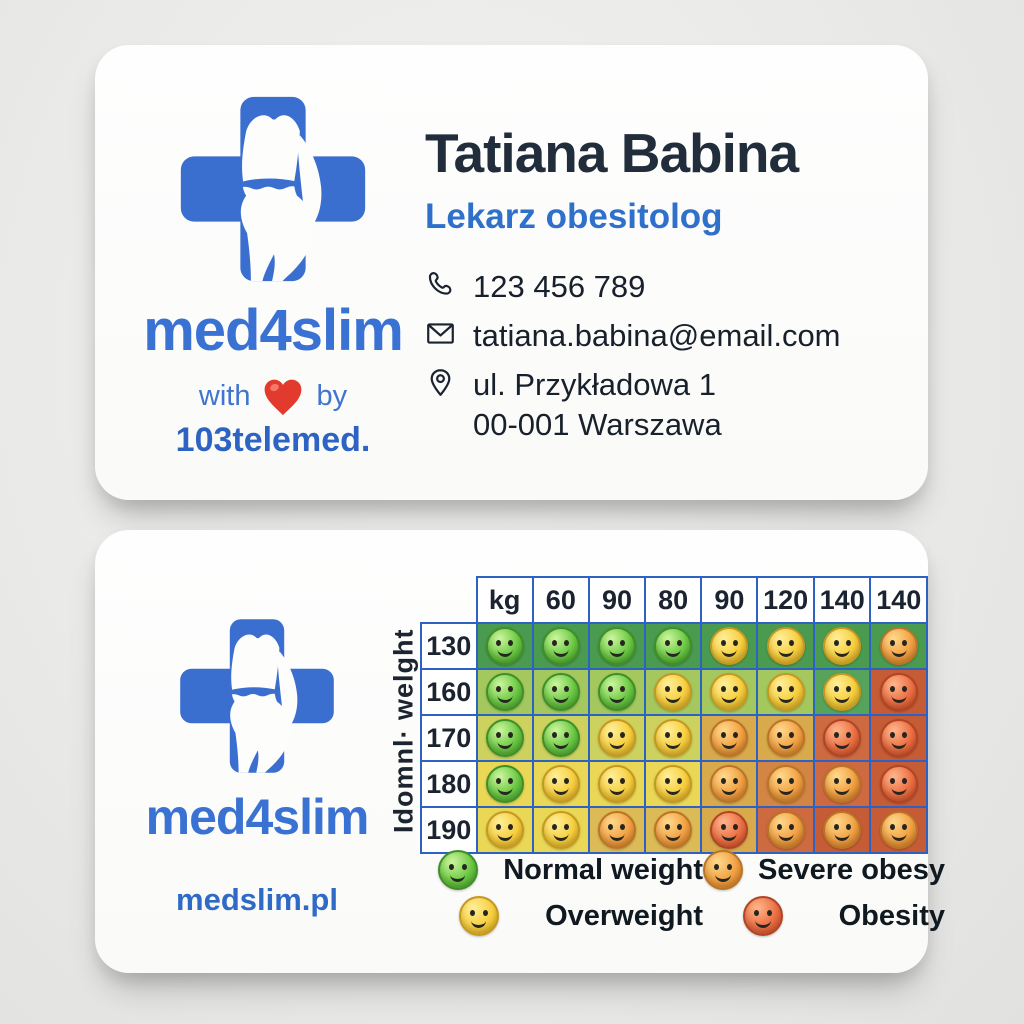  Describe the element at coordinates (673, 600) in the screenshot. I see `column-header: 80` at that location.